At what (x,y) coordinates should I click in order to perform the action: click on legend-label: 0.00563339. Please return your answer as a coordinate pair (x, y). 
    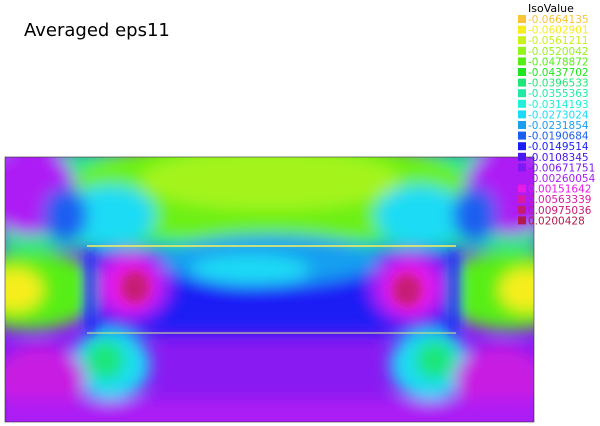
    Looking at the image, I should click on (559, 200).